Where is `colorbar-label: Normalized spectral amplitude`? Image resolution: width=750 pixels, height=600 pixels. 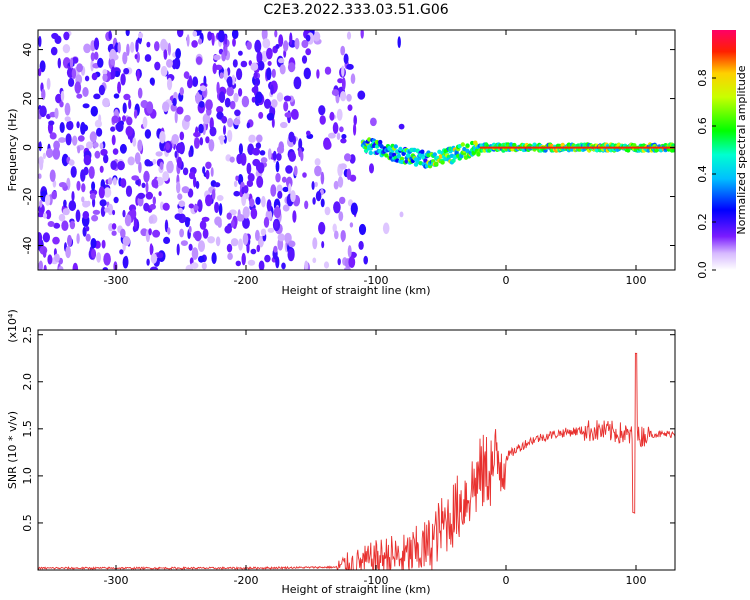 colorbar-label: Normalized spectral amplitude is located at coordinates (741, 149).